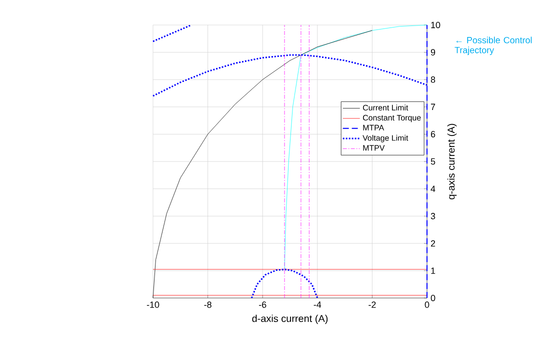 Image resolution: width=560 pixels, height=337 pixels. What do you see at coordinates (290, 319) in the screenshot?
I see `x-axis-title: d-axis current (A)` at bounding box center [290, 319].